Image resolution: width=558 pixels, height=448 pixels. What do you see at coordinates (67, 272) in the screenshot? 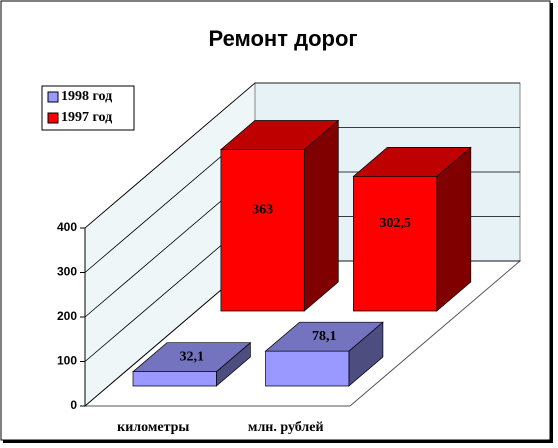
I see `y-tick-label: 300` at bounding box center [67, 272].